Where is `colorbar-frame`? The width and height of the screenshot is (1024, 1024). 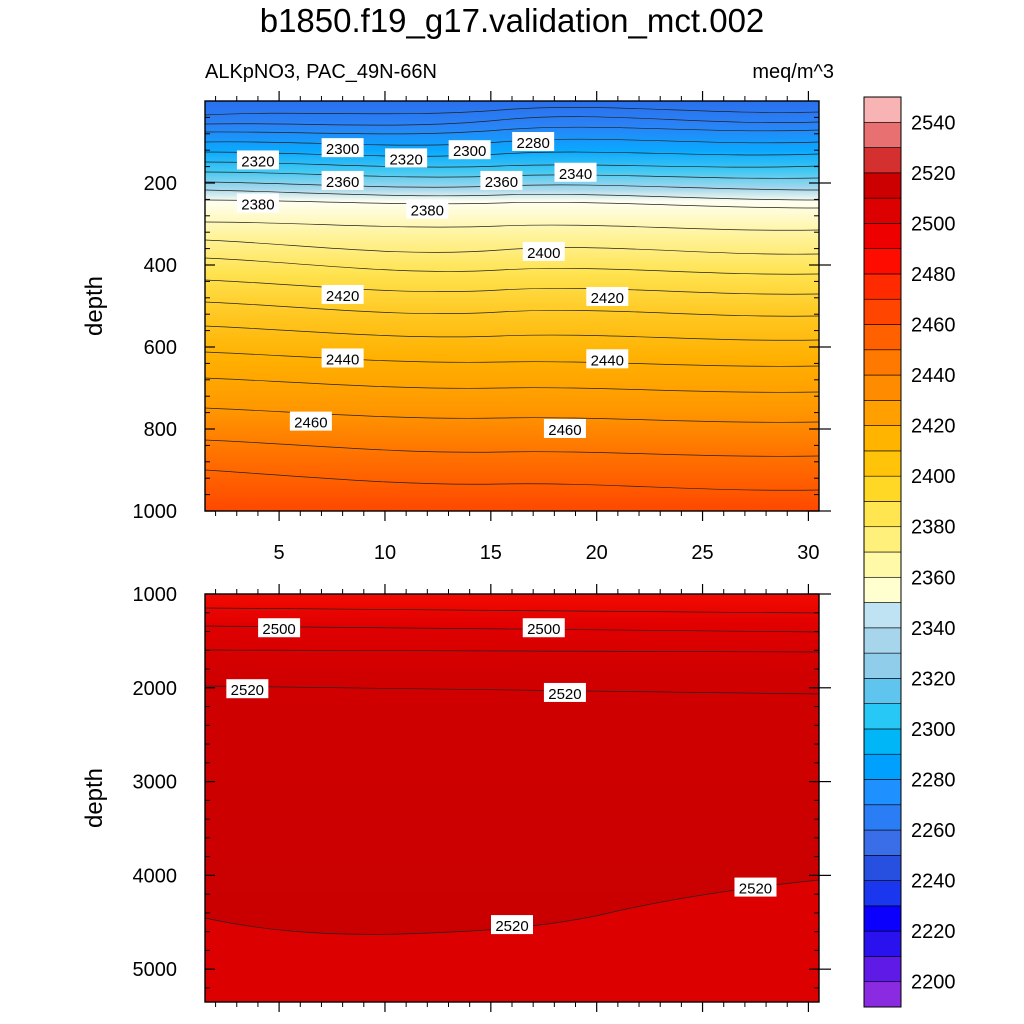 colorbar-frame is located at coordinates (882, 552).